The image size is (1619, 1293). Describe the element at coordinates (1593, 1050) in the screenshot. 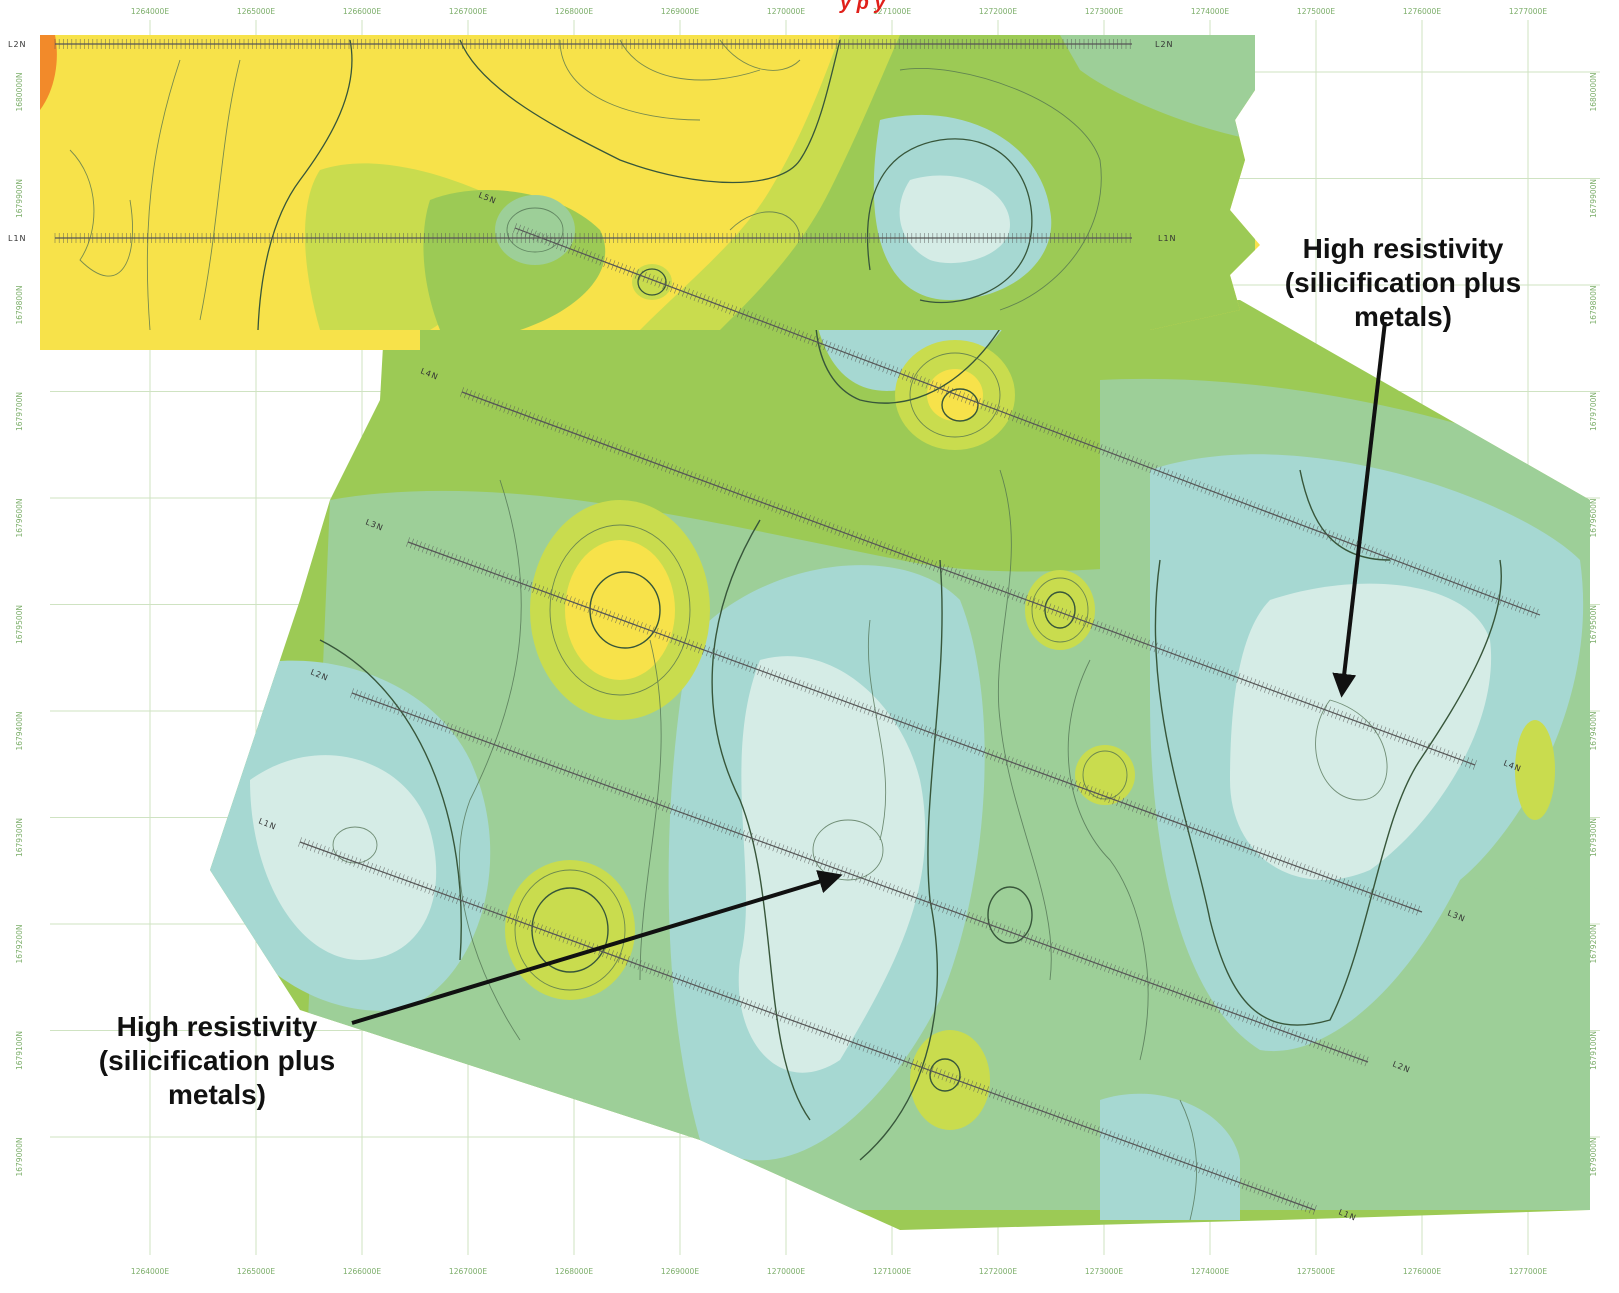

I see `northing-tick-right: 1679100N` at that location.